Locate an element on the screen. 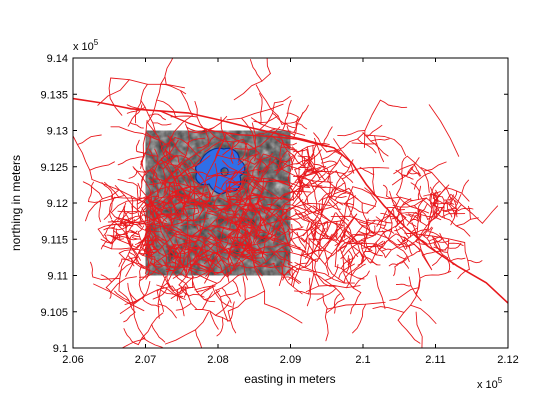 The width and height of the screenshot is (560, 420). y-tick-label: 9.12 is located at coordinates (57, 204).